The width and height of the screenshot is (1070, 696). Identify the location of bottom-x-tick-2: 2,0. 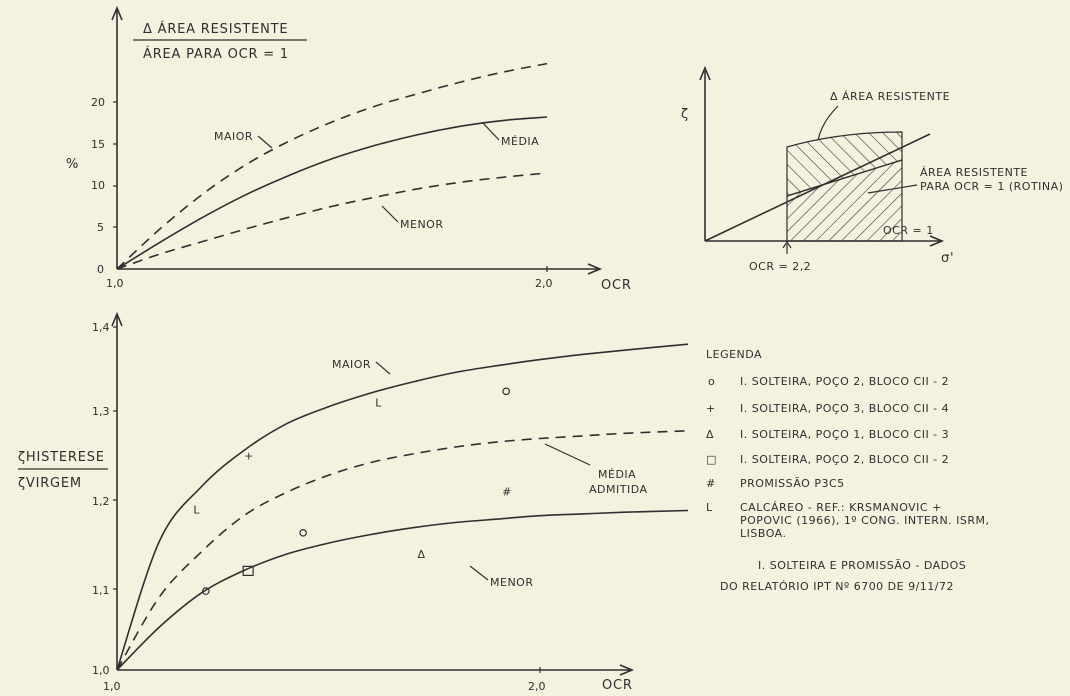
(537, 686).